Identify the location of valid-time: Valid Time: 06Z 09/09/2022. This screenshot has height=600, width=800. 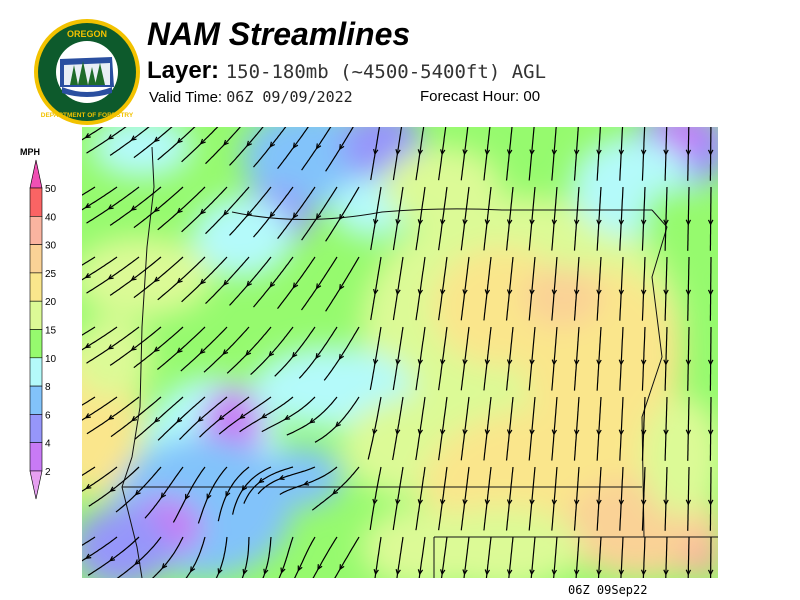
(251, 97).